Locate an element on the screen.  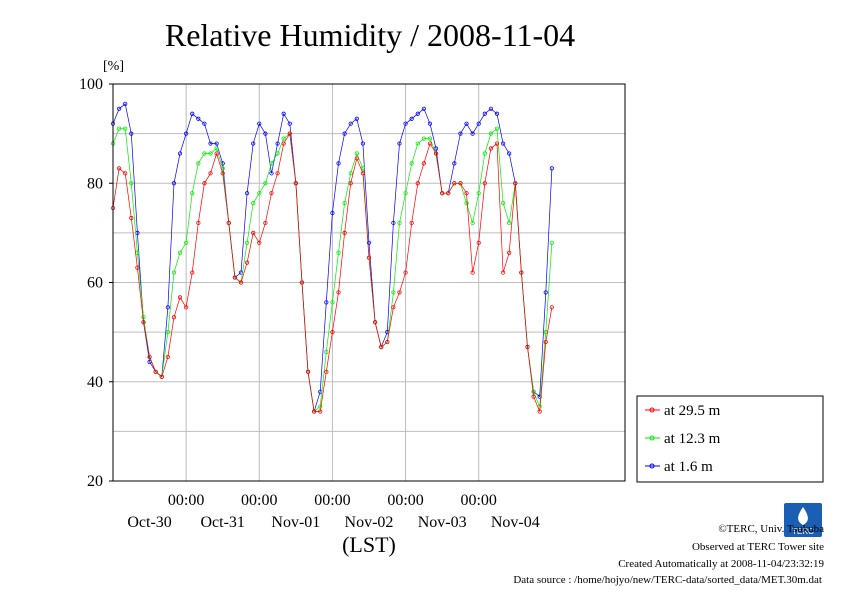
y-tick-label: 20 is located at coordinates (95, 481).